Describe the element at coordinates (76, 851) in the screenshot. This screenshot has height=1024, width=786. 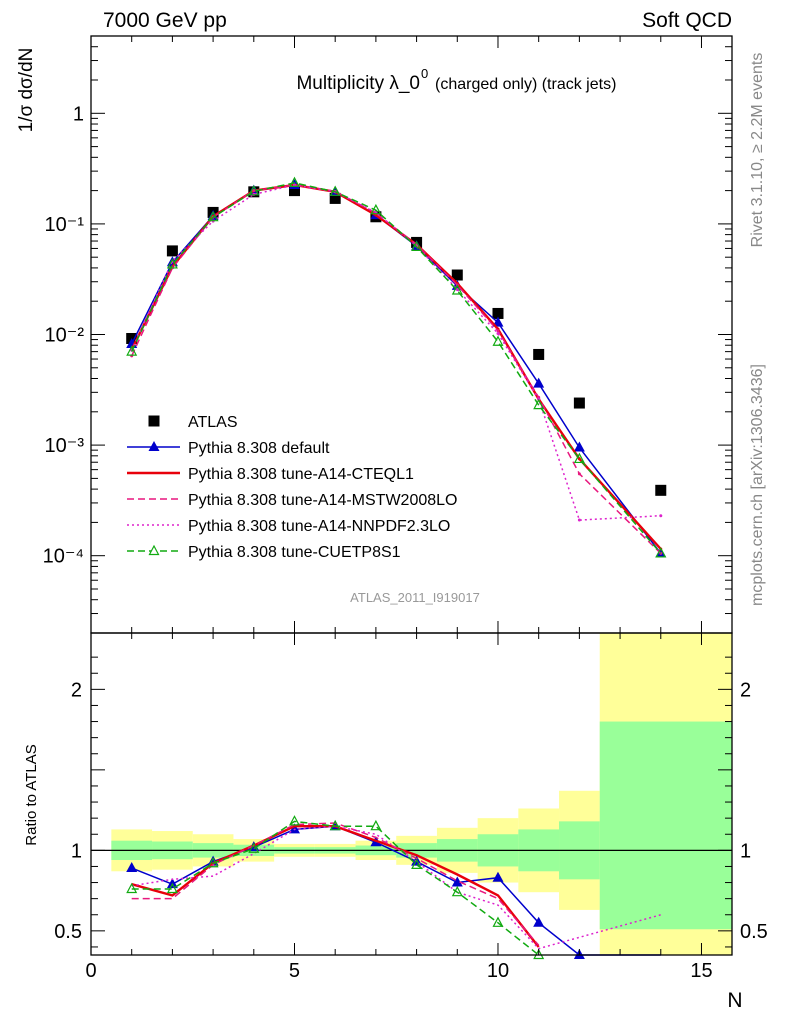
I see `ratio-y-tick-label: 1` at that location.